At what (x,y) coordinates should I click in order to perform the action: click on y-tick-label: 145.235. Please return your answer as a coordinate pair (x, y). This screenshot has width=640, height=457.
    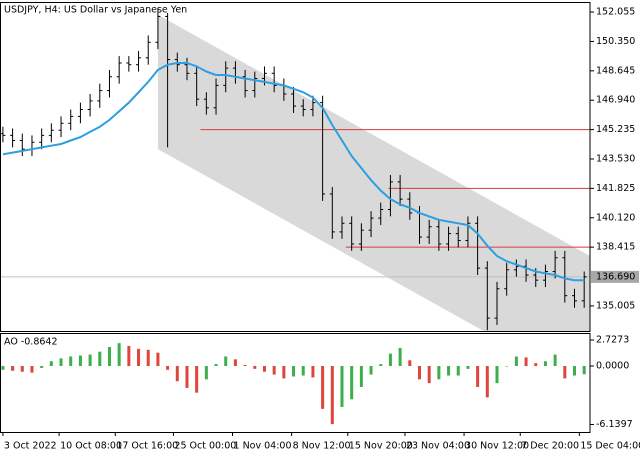
    Looking at the image, I should click on (615, 129).